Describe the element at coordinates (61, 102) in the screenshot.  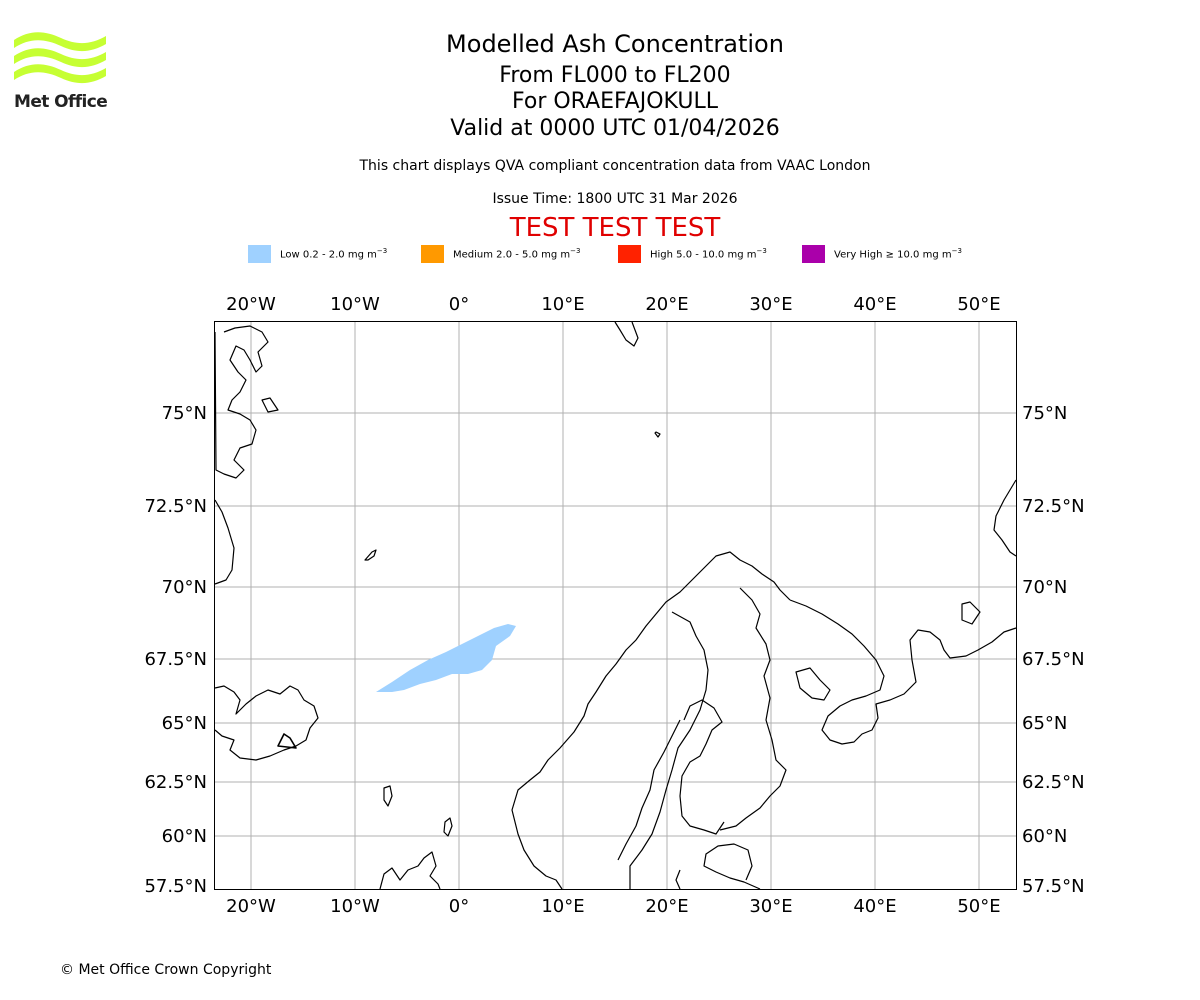
I see `logo-text: Met Office` at that location.